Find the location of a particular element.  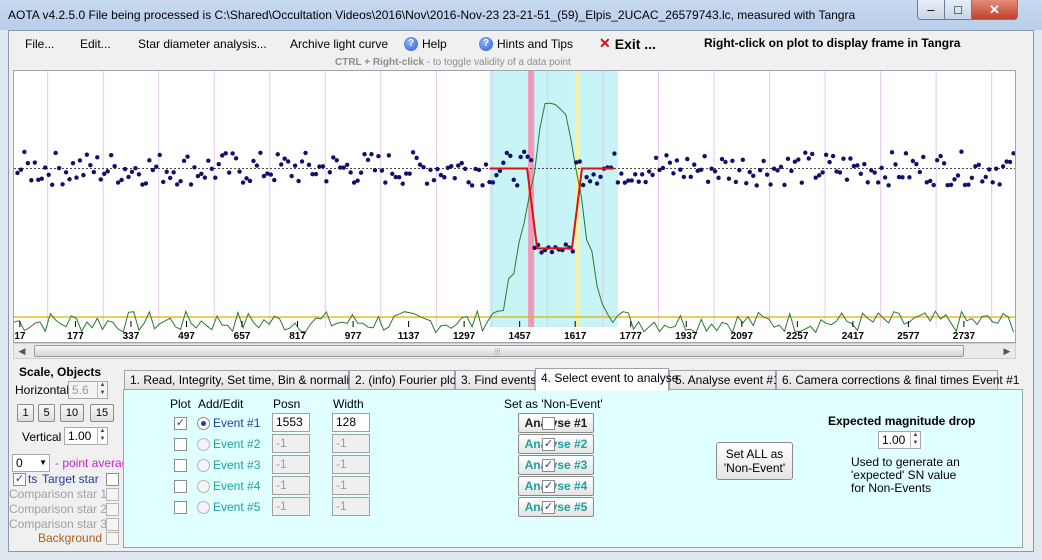

horizontal-spinner: ▲ ▼ is located at coordinates (102, 390).